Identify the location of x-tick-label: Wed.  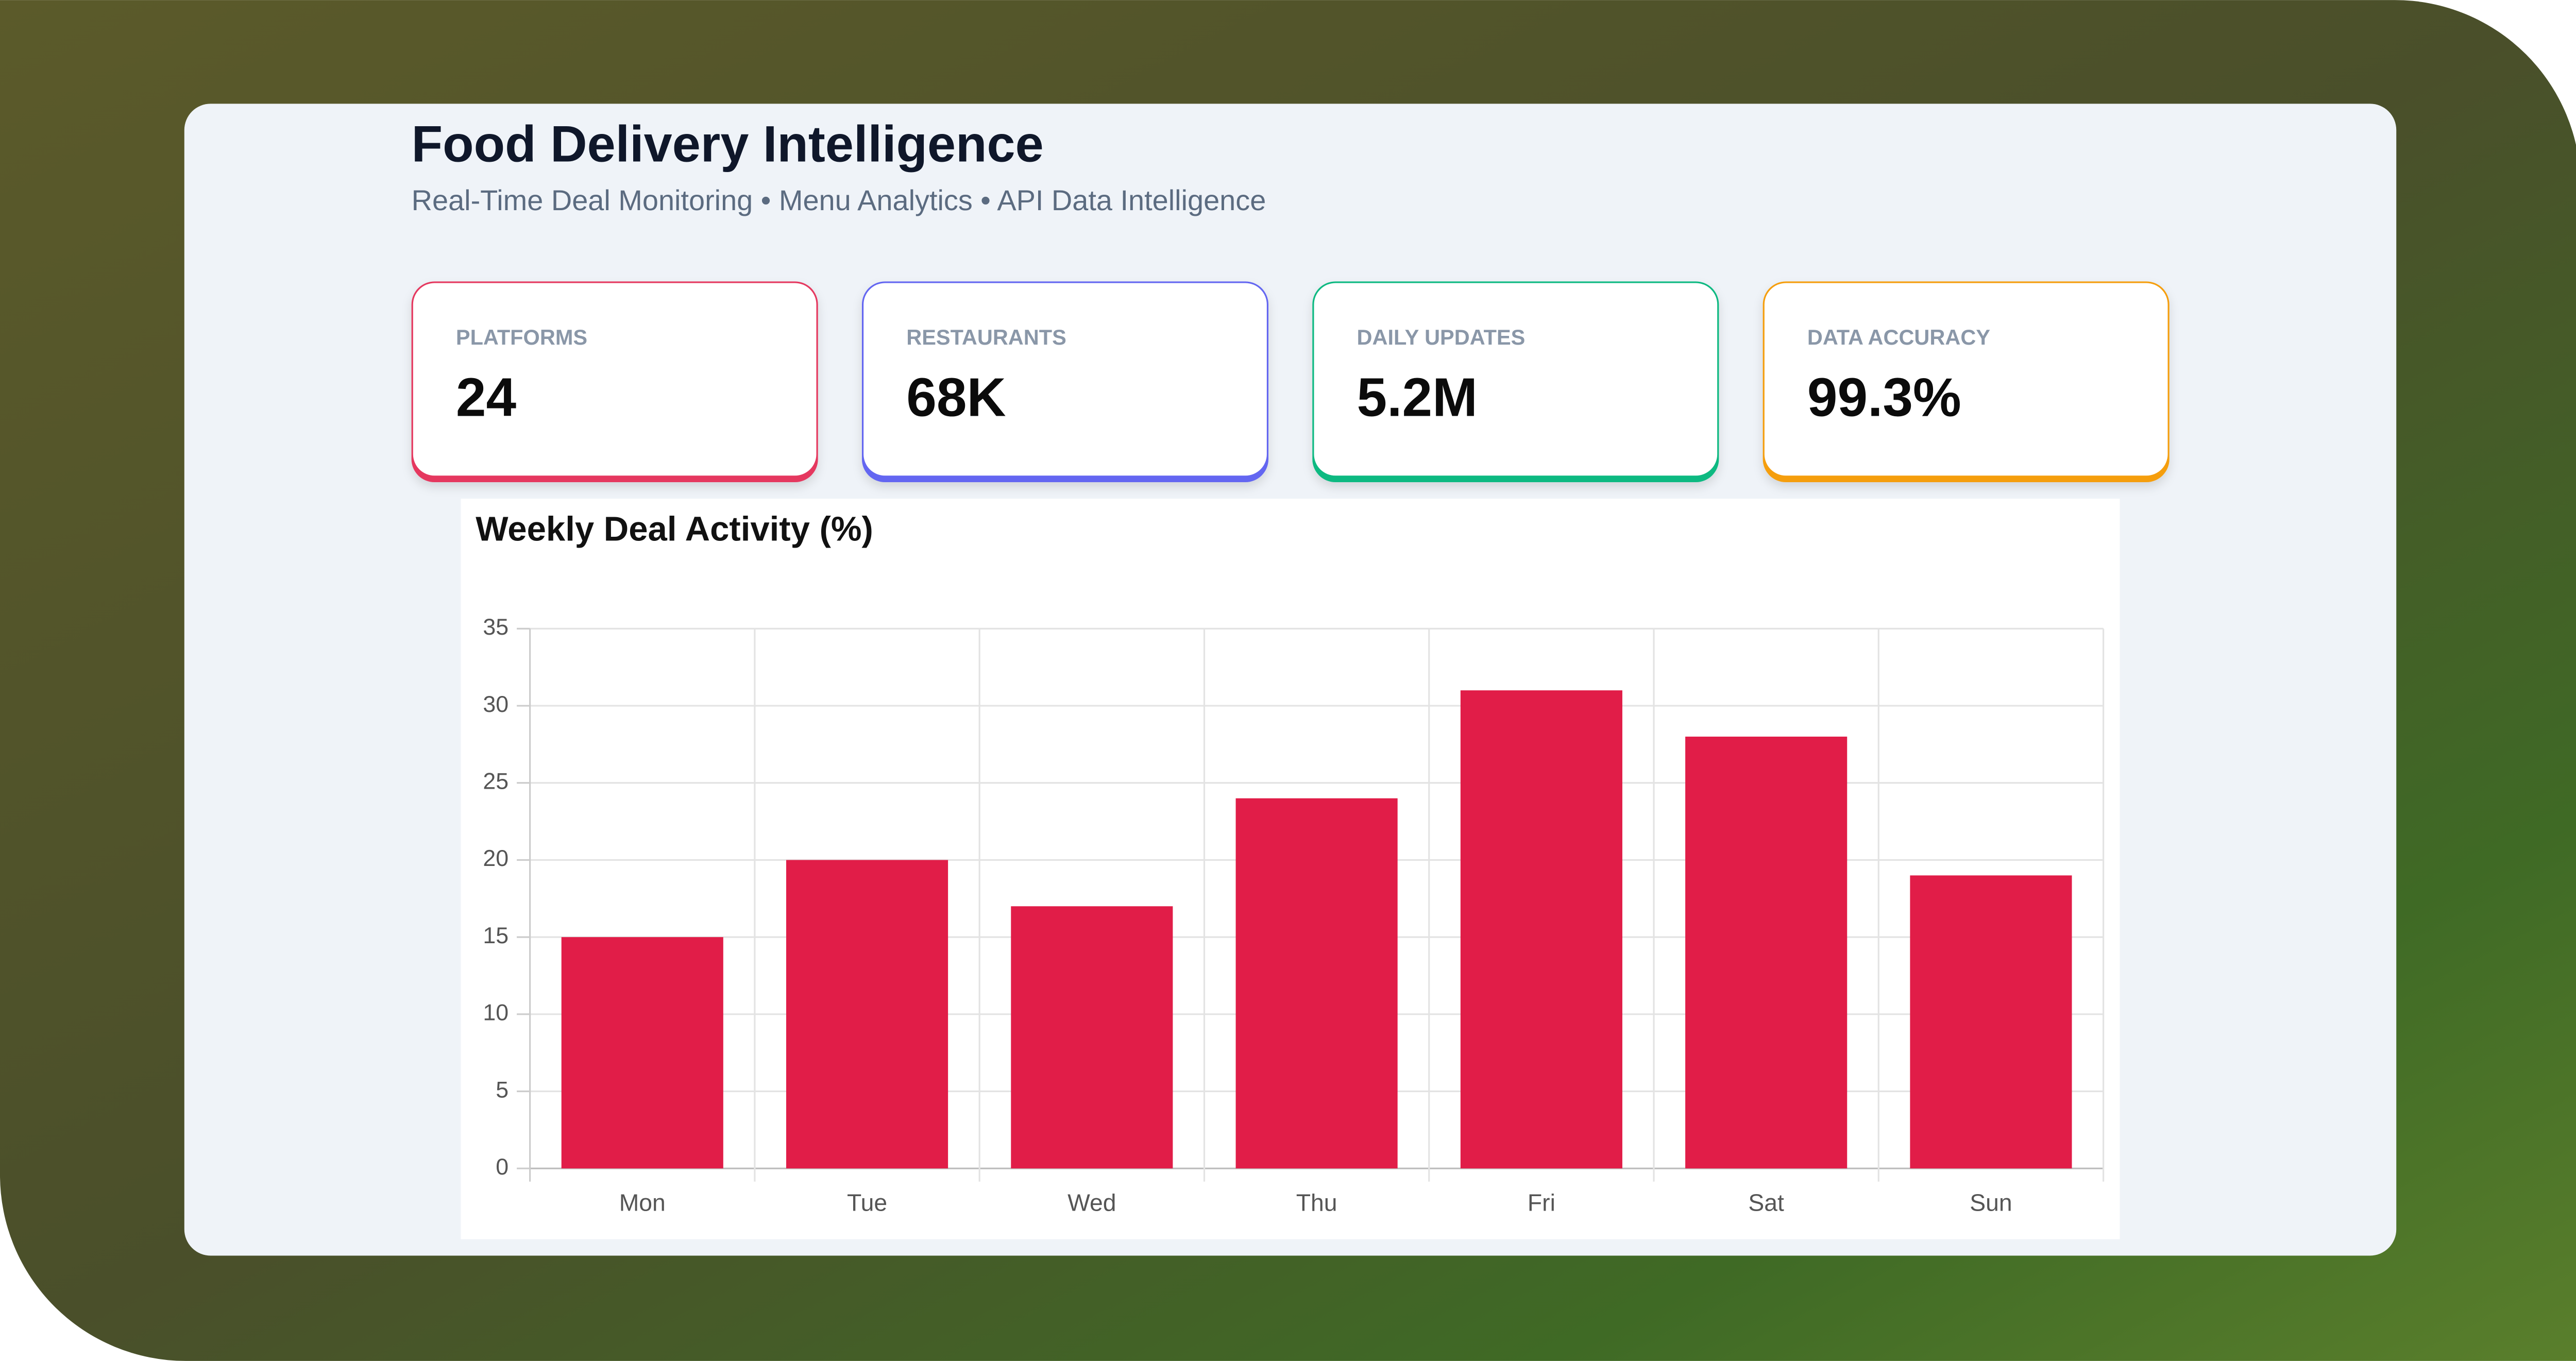
(1091, 1202).